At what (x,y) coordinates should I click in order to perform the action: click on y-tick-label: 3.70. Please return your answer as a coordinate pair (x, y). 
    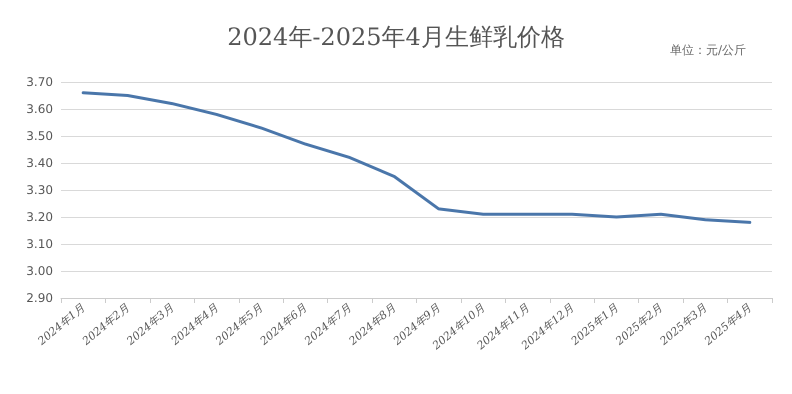
    Looking at the image, I should click on (39, 82).